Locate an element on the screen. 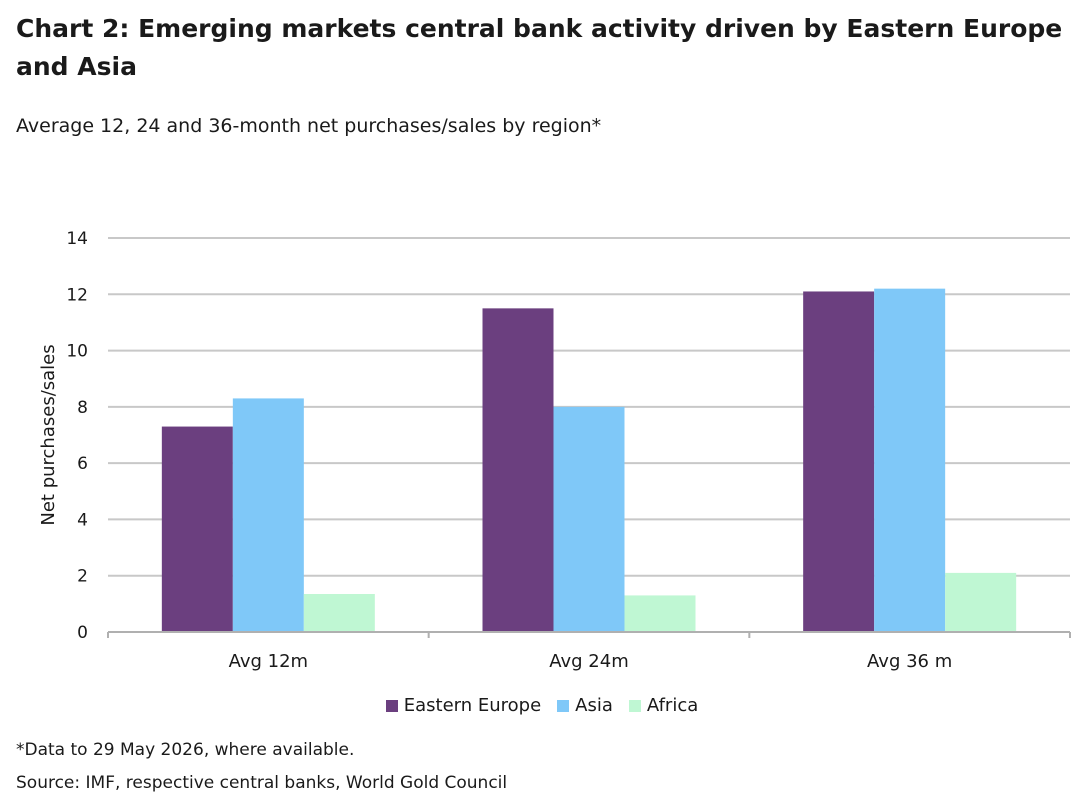 The image size is (1084, 807). x-tick-label: Avg 36 m is located at coordinates (909, 661).